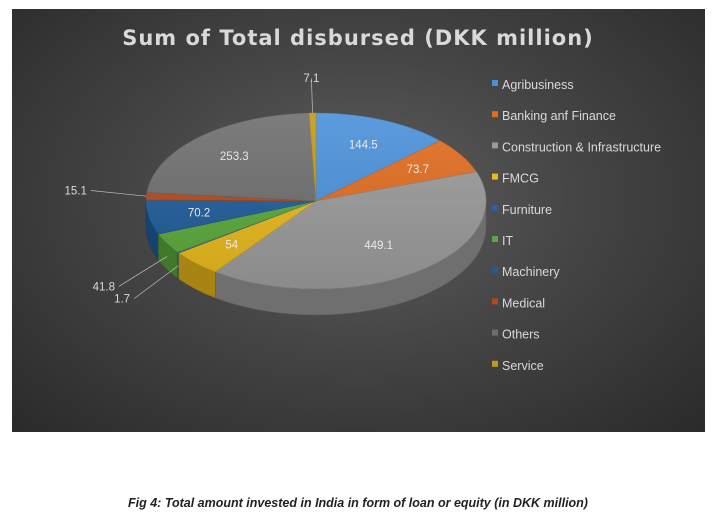  What do you see at coordinates (538, 85) in the screenshot?
I see `legend-item-agribusiness: Agribusiness` at bounding box center [538, 85].